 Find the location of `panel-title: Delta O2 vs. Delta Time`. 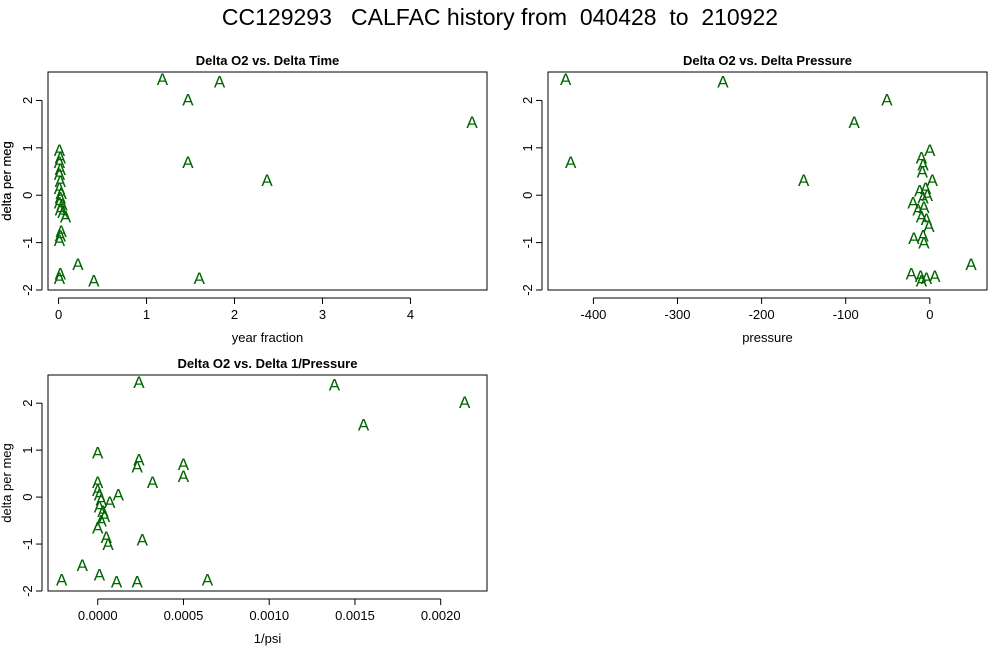

panel-title: Delta O2 vs. Delta Time is located at coordinates (268, 60).